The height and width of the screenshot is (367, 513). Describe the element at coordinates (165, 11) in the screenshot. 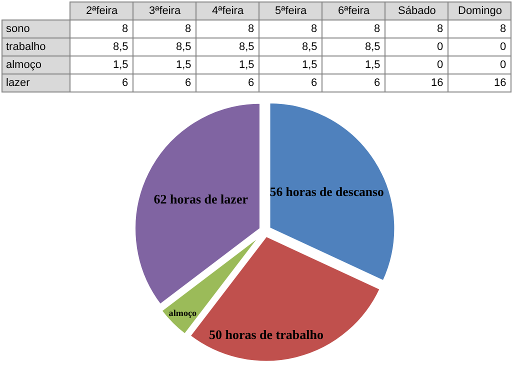

I see `x-tick-label: 3ªfeira` at that location.